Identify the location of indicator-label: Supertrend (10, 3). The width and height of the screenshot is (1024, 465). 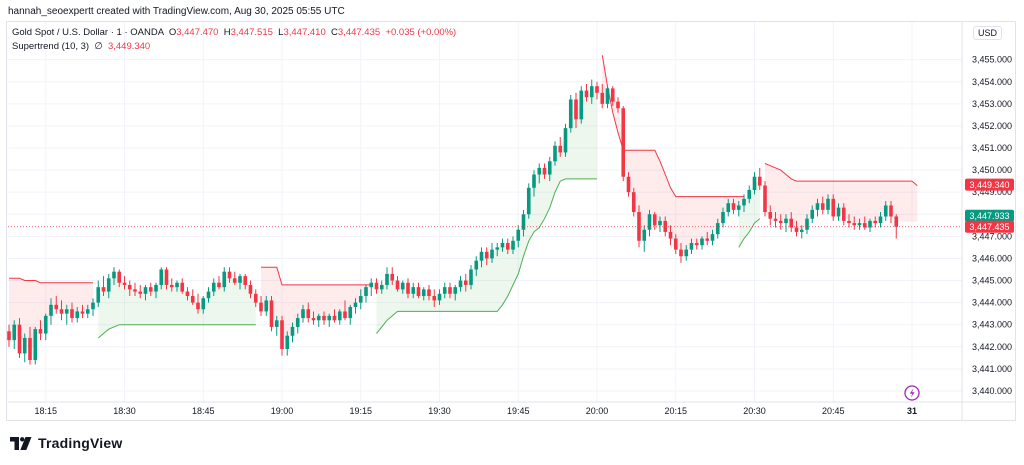
(51, 46).